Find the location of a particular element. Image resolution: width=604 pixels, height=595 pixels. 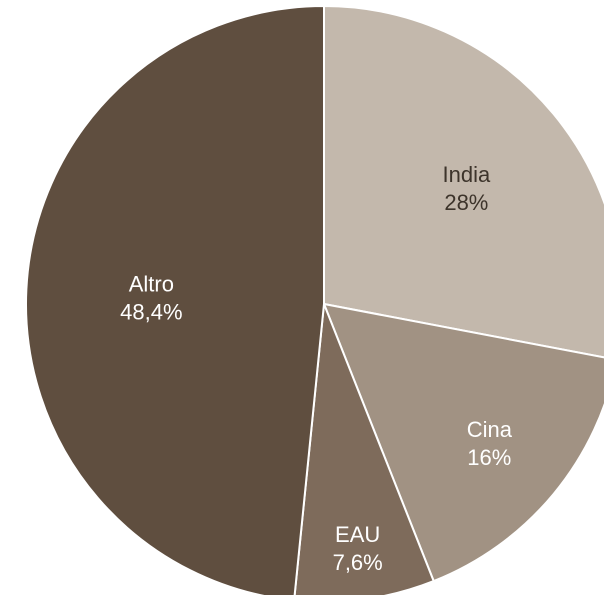

slice-label-eau: EAU is located at coordinates (357, 534).